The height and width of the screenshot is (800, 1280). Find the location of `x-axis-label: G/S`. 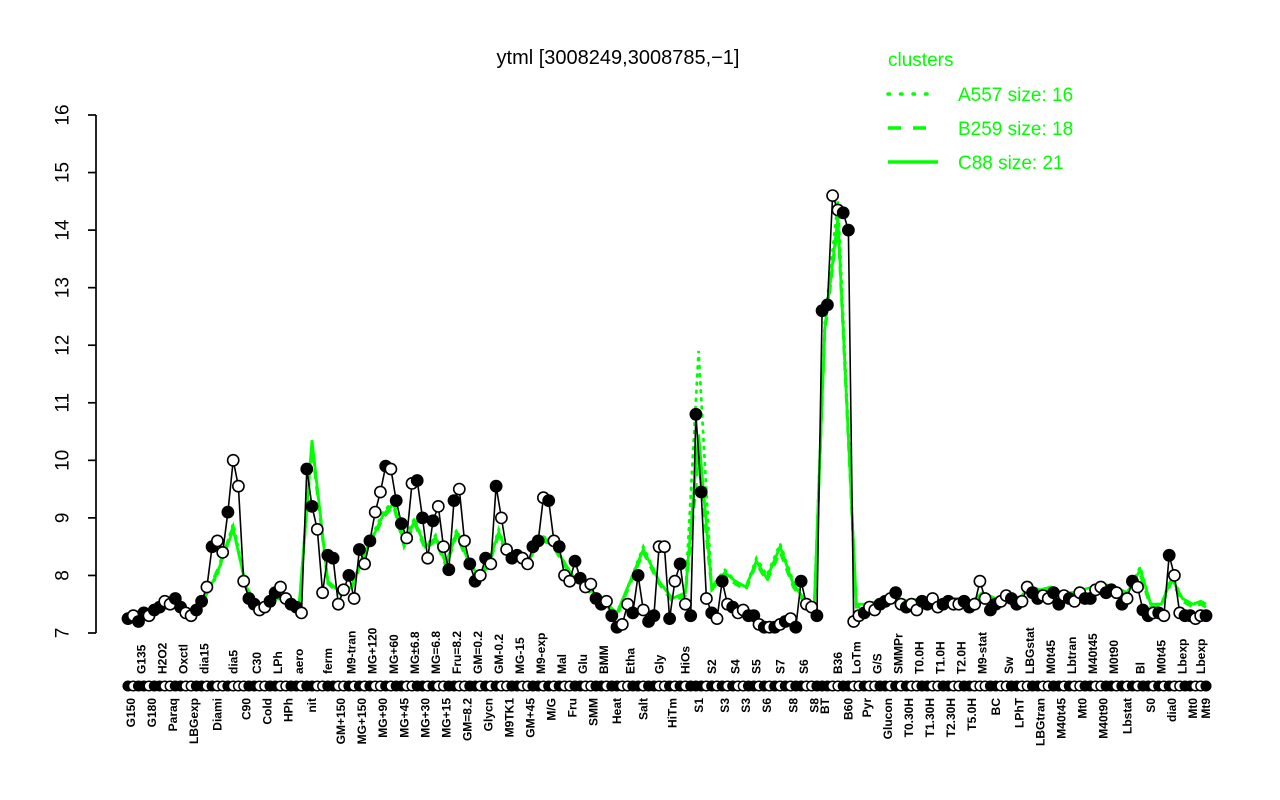

x-axis-label: G/S is located at coordinates (878, 663).